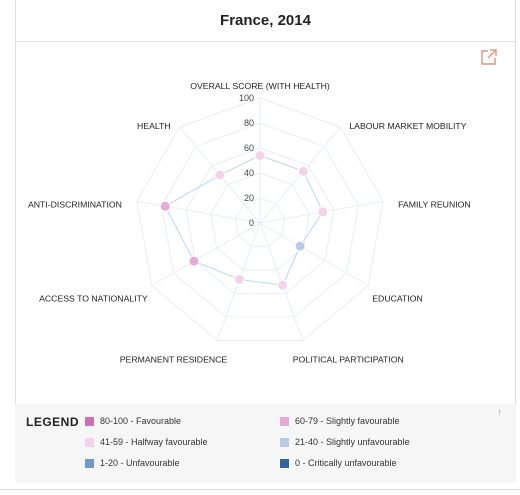 The image size is (520, 495). What do you see at coordinates (141, 421) in the screenshot?
I see `legend-label: 80-100 - Favourable` at bounding box center [141, 421].